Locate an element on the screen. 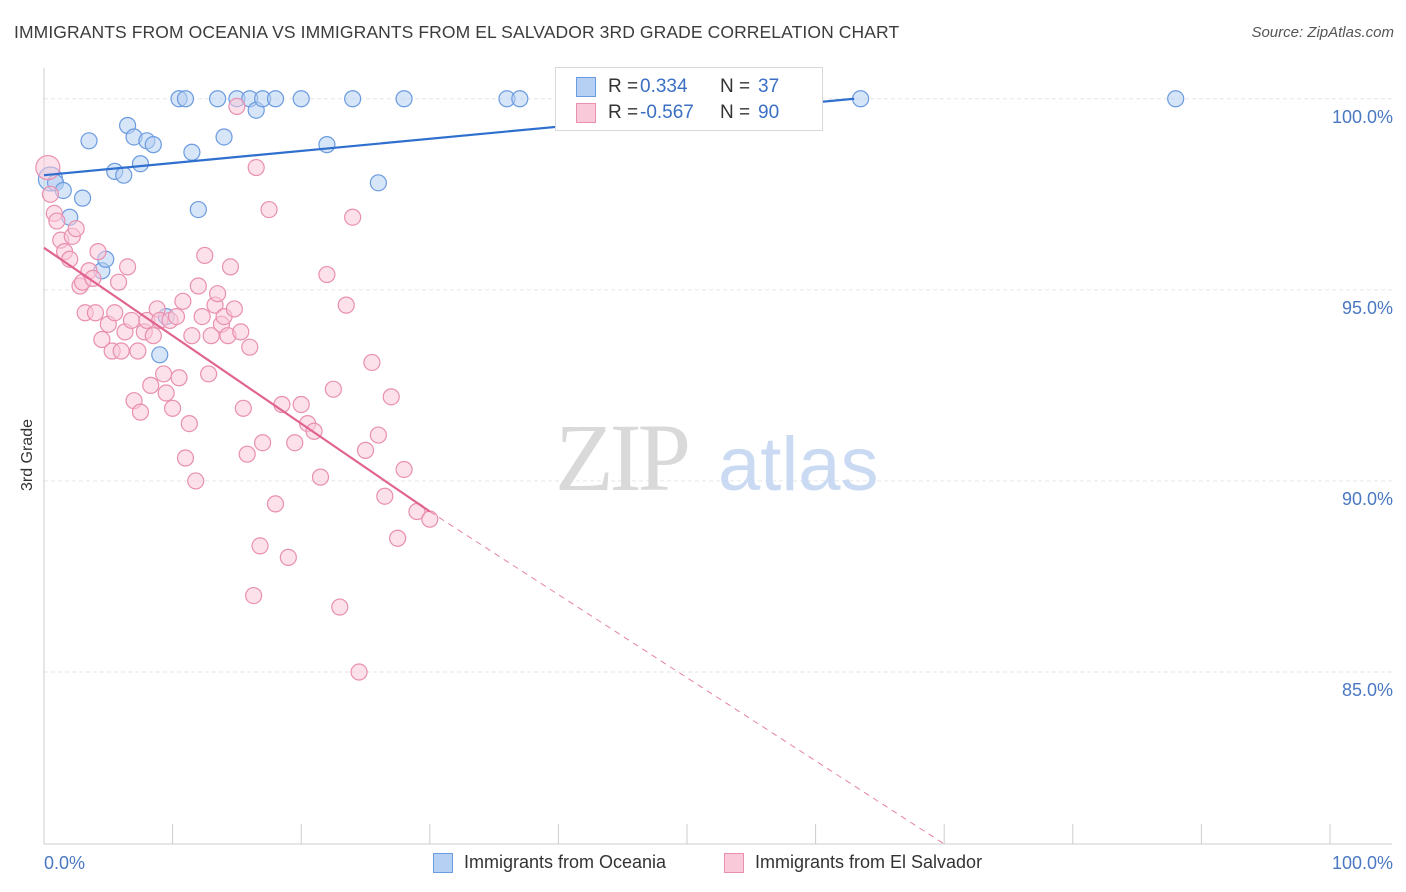 The width and height of the screenshot is (1406, 892). elsalvador-r-value: -0.567 is located at coordinates (667, 112).